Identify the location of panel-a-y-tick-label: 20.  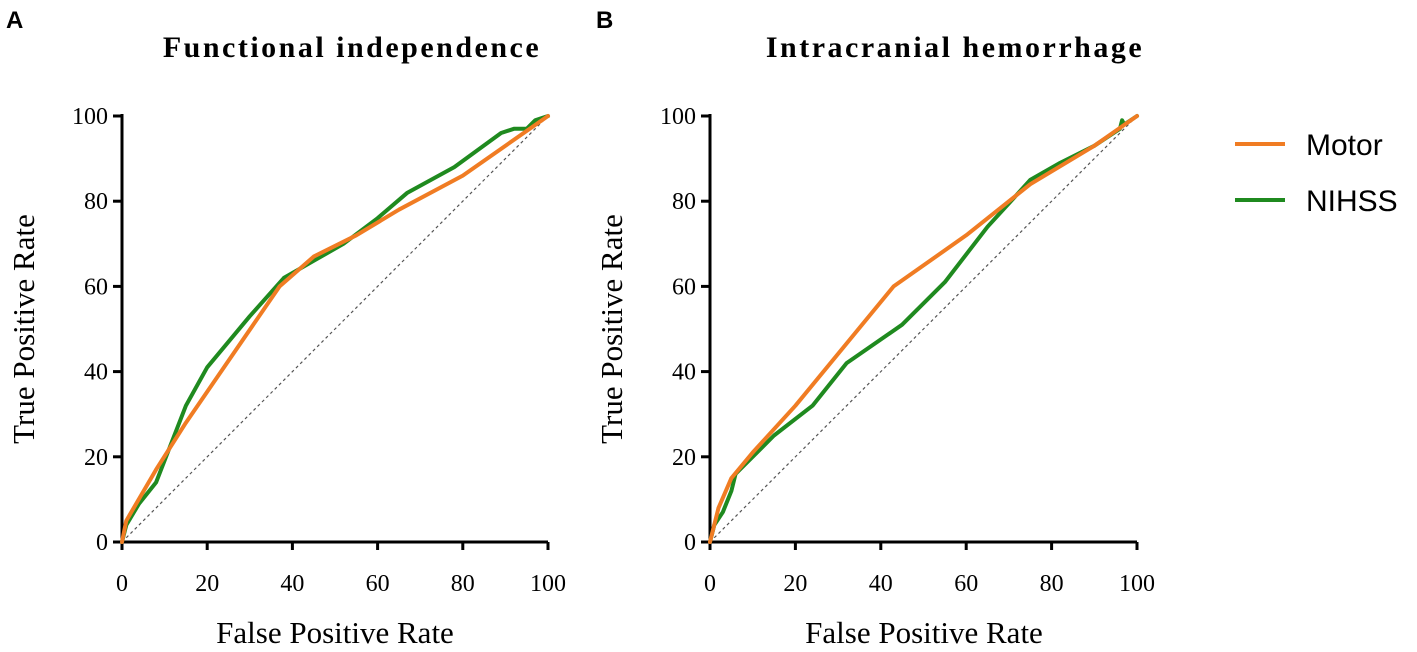
(96, 458).